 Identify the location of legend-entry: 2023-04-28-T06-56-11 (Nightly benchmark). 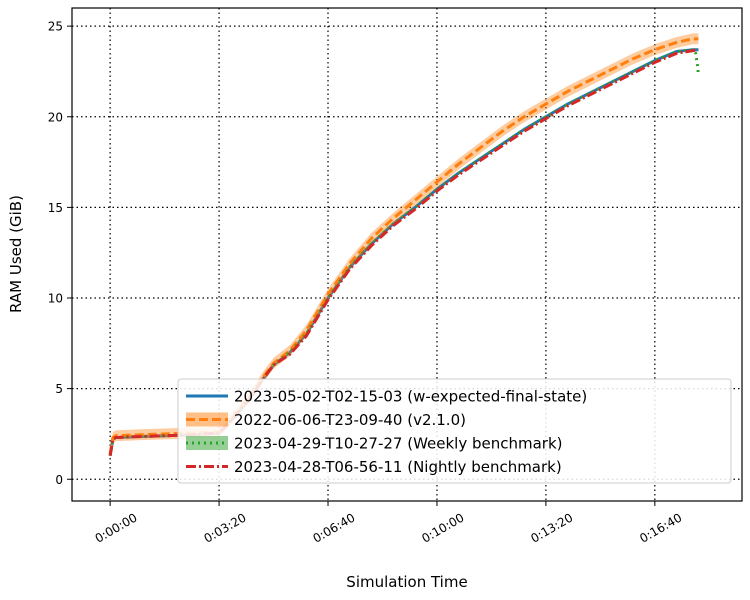
(398, 467).